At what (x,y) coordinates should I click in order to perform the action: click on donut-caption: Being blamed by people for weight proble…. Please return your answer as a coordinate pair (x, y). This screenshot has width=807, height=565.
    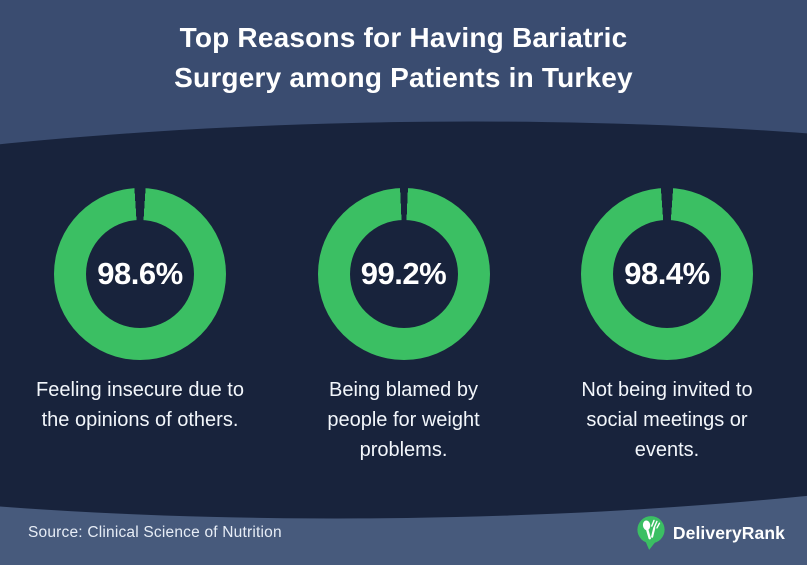
    Looking at the image, I should click on (403, 420).